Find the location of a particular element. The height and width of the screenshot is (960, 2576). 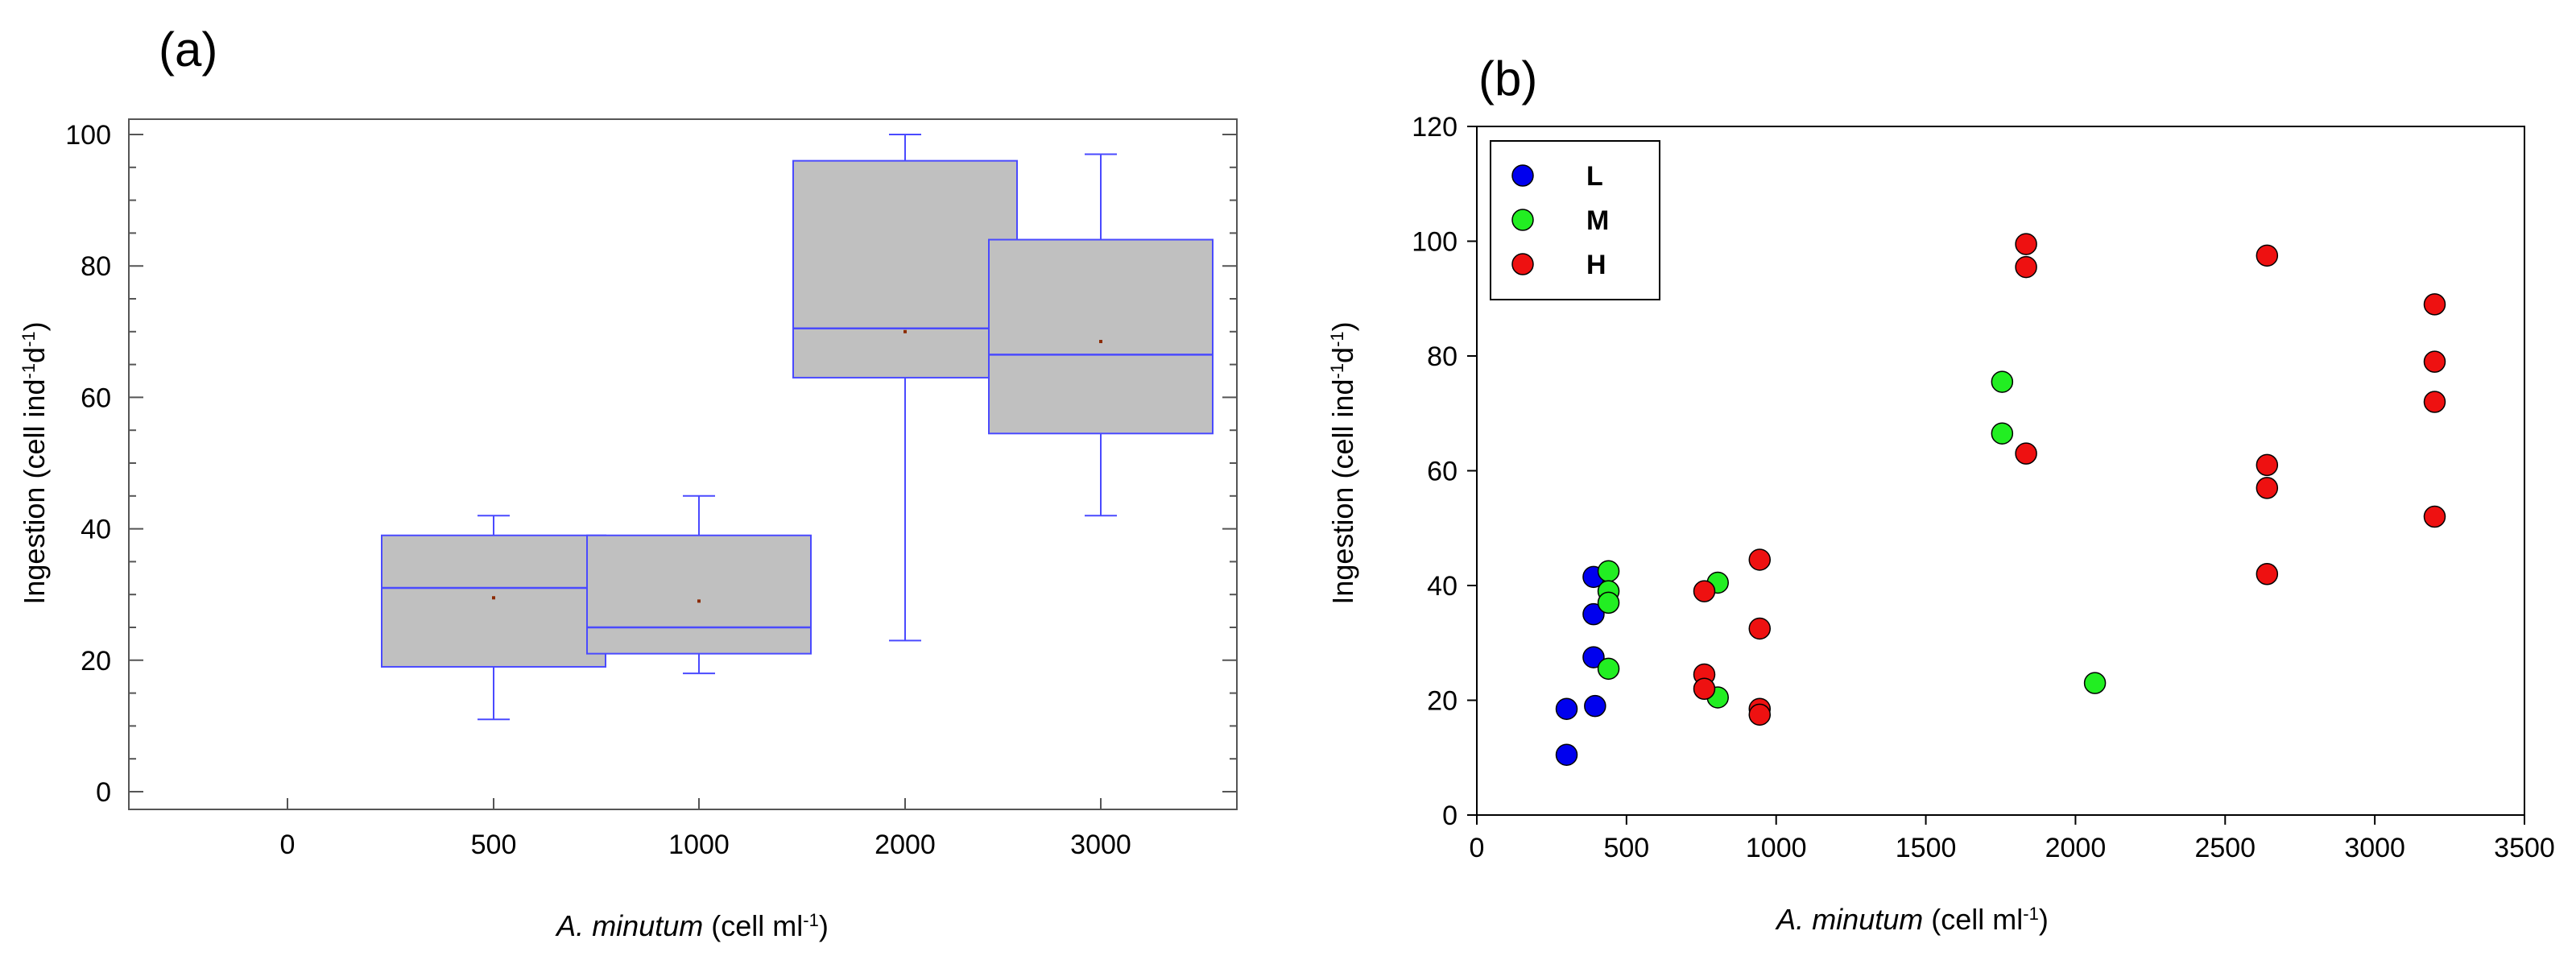

y-tick-label-a: 0 is located at coordinates (103, 792).